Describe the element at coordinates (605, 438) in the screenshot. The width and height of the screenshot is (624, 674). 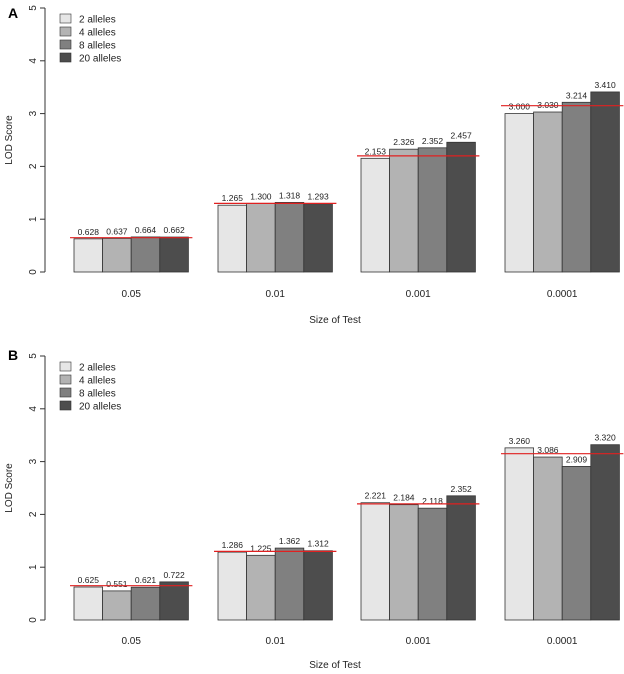
I see `bar-value-label: 3.320` at that location.